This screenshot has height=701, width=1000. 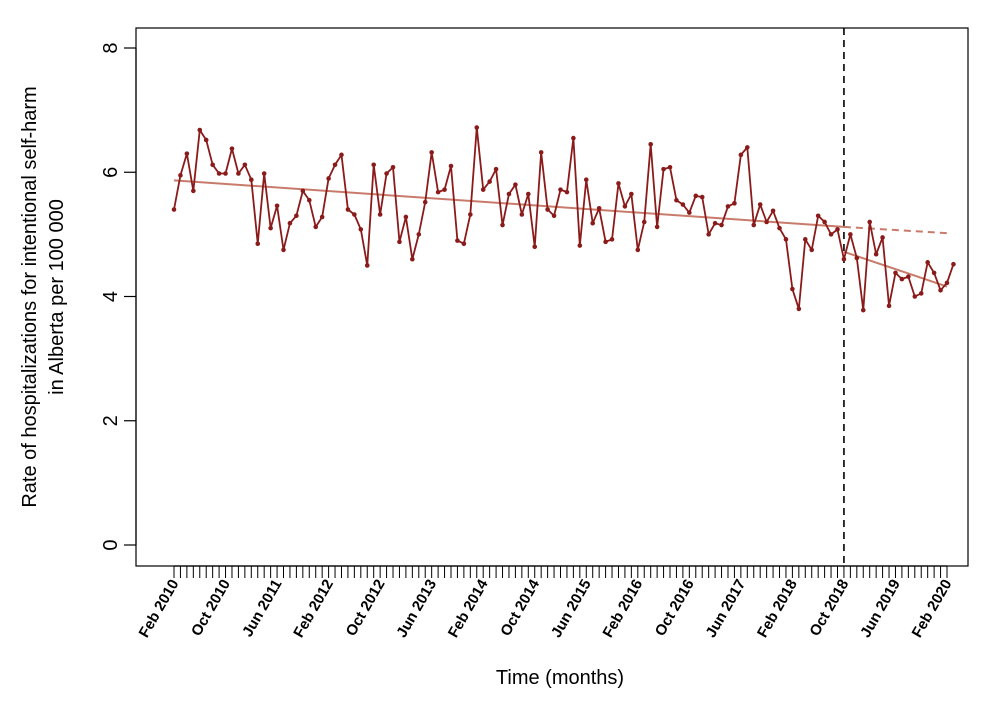 What do you see at coordinates (111, 544) in the screenshot?
I see `y-tick-label: 0` at bounding box center [111, 544].